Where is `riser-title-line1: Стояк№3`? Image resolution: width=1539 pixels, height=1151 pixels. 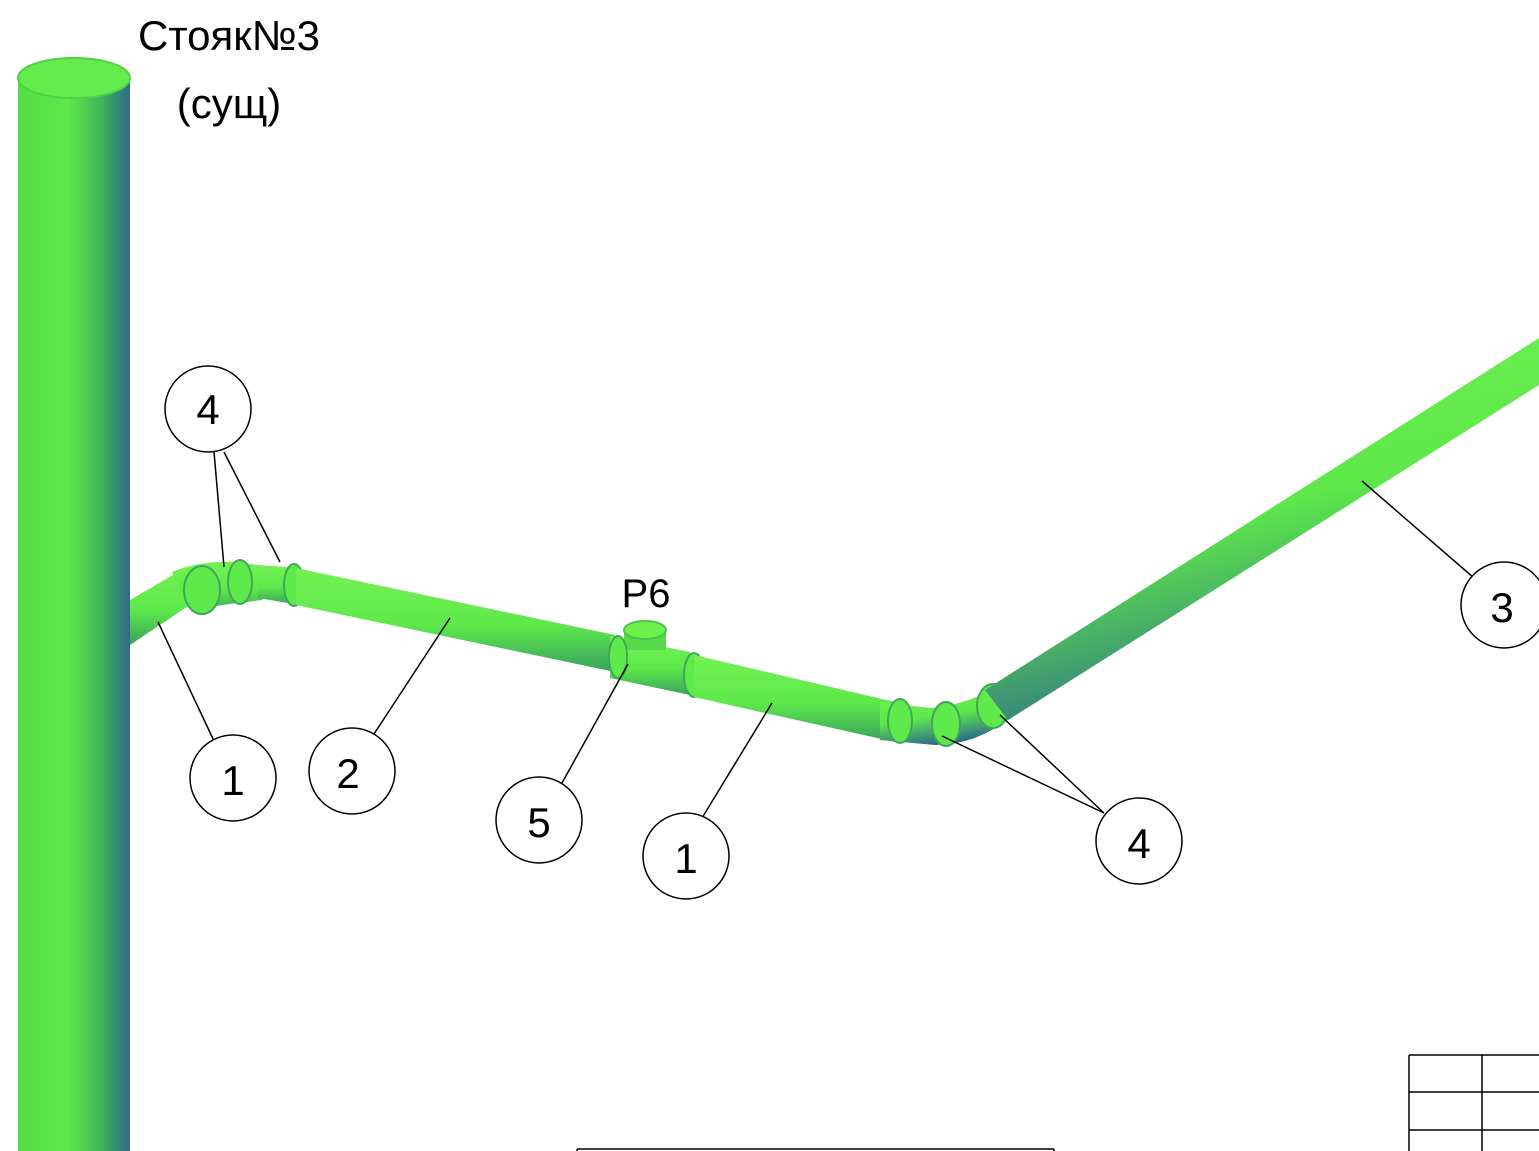 riser-title-line1: Стояк№3 is located at coordinates (229, 35).